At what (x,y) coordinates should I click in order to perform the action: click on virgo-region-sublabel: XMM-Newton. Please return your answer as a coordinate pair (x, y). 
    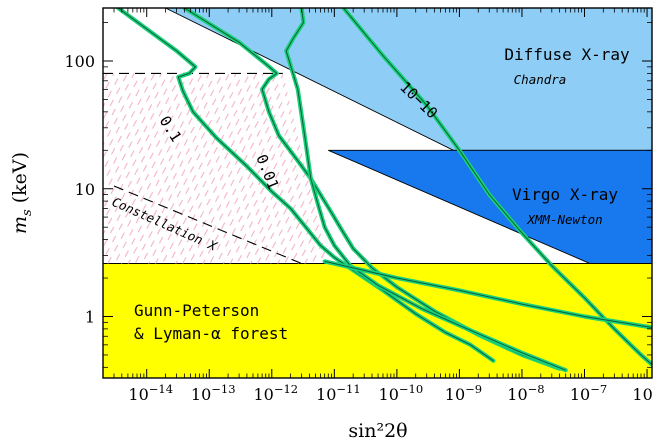
    Looking at the image, I should click on (564, 219).